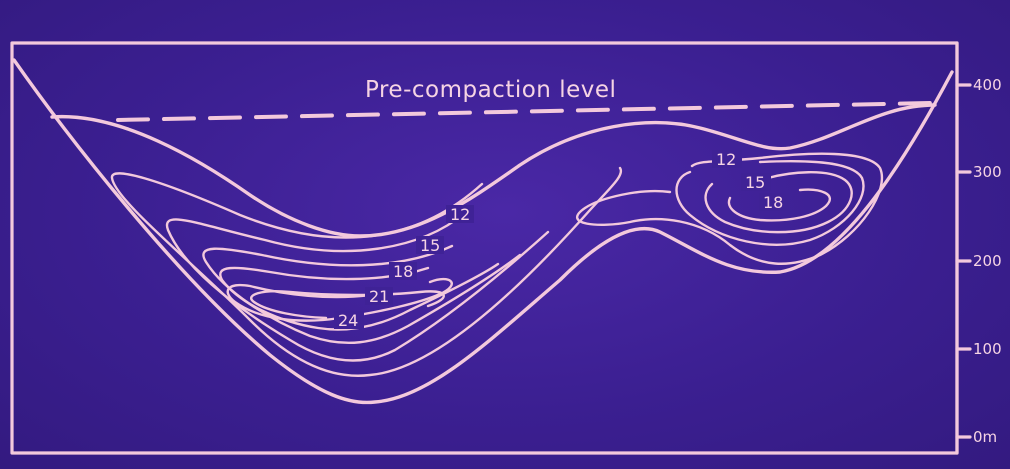 The image size is (1010, 469). I want to click on contour-label-18-left: 18, so click(403, 271).